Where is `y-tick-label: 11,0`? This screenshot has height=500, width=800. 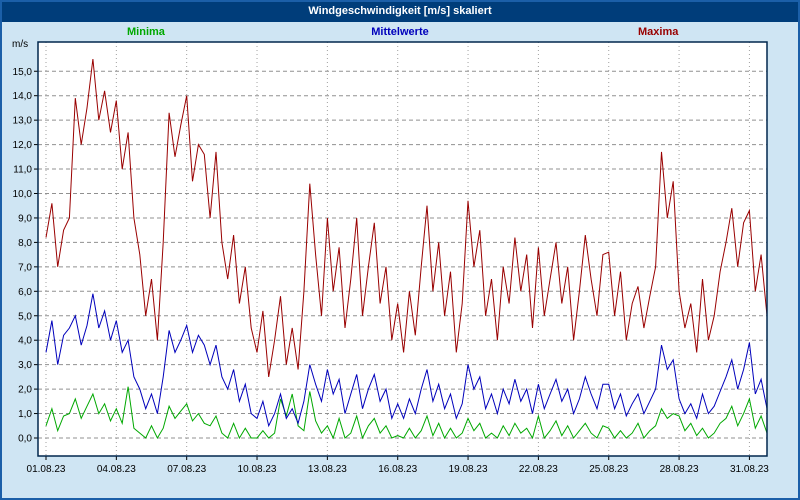
y-tick-label: 11,0 is located at coordinates (22, 170).